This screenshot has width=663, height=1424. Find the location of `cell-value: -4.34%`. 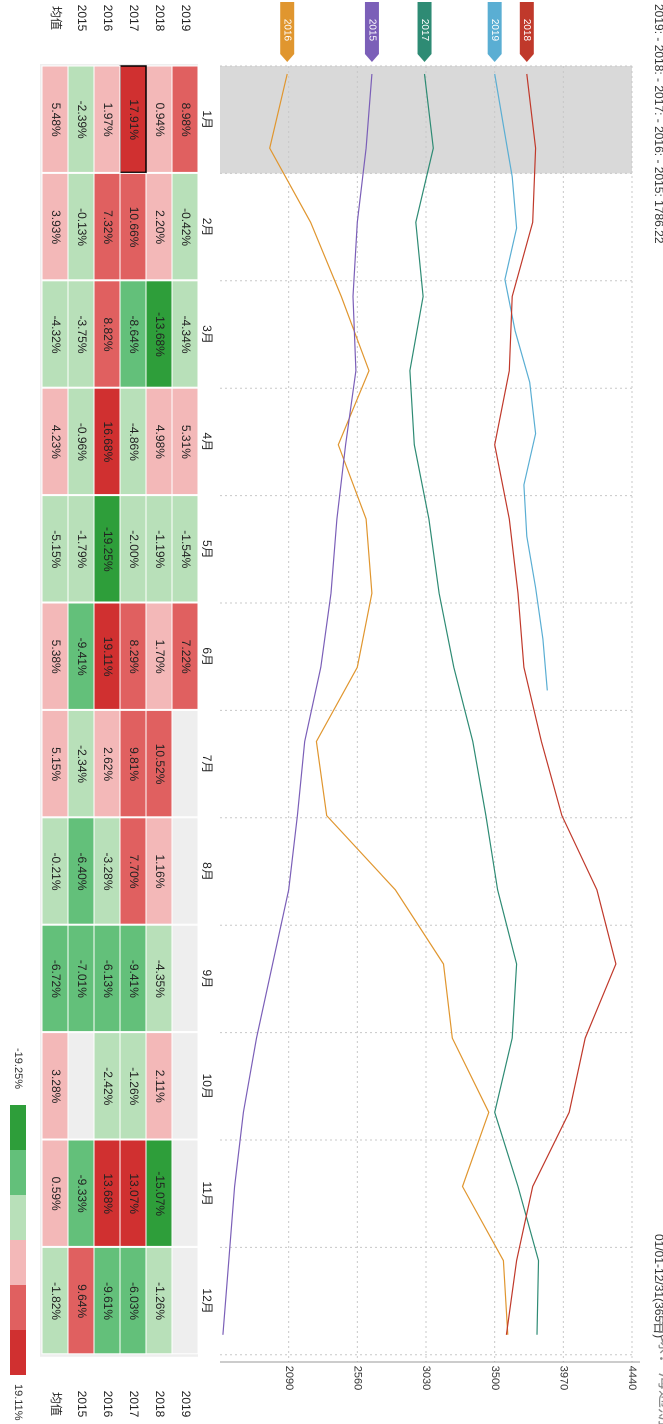

cell-value: -4.34% is located at coordinates (186, 334).